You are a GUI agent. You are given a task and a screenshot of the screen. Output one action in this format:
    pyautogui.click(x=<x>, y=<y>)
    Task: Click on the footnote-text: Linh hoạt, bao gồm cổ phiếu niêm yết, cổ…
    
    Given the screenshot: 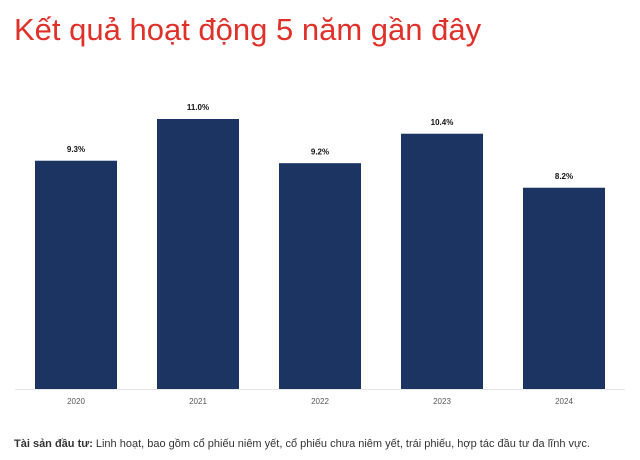 What is the action you would take?
    pyautogui.click(x=343, y=444)
    